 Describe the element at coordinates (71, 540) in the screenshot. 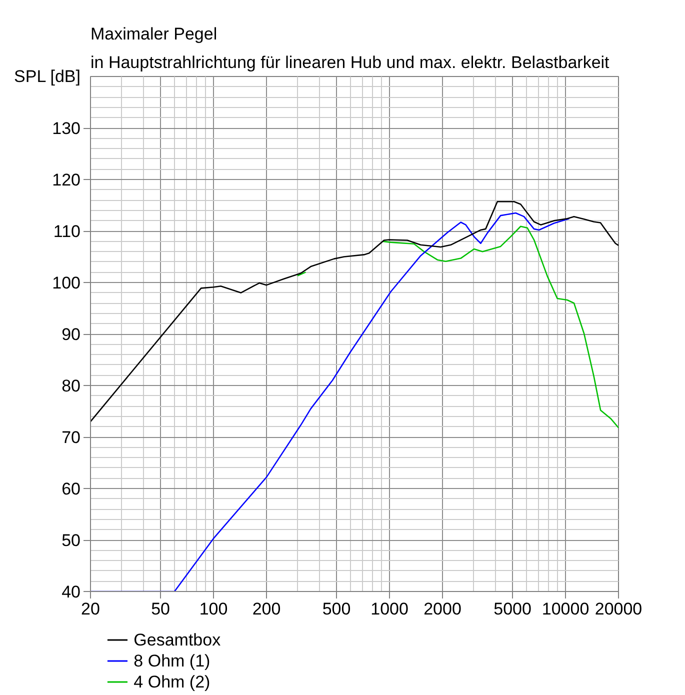

I see `y-tick-label: 50` at that location.